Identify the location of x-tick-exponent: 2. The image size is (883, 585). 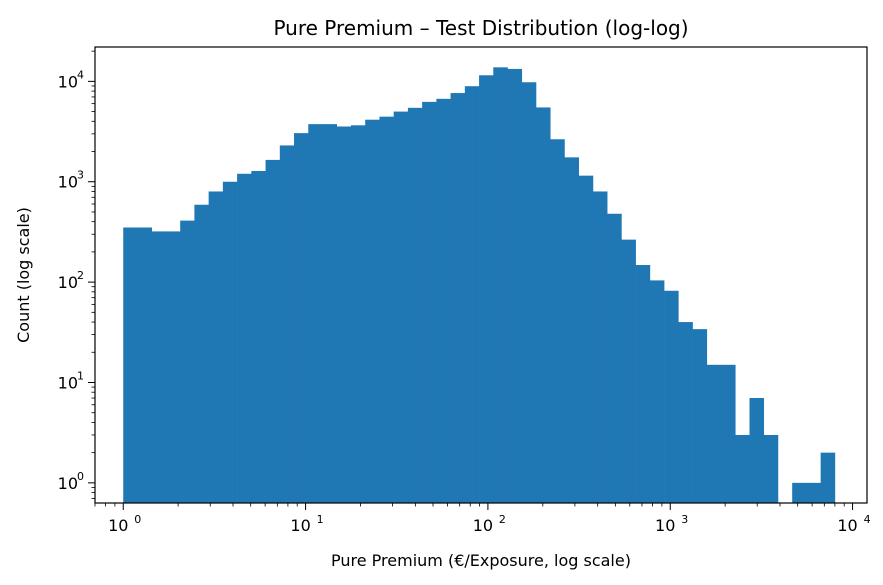
(502, 519).